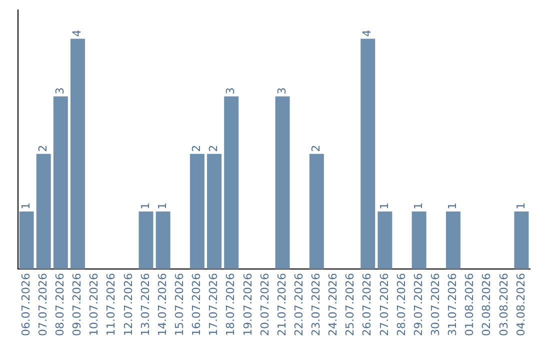 Image resolution: width=540 pixels, height=340 pixels. What do you see at coordinates (25, 304) in the screenshot?
I see `x-tick-label: 06.07.2026` at bounding box center [25, 304].